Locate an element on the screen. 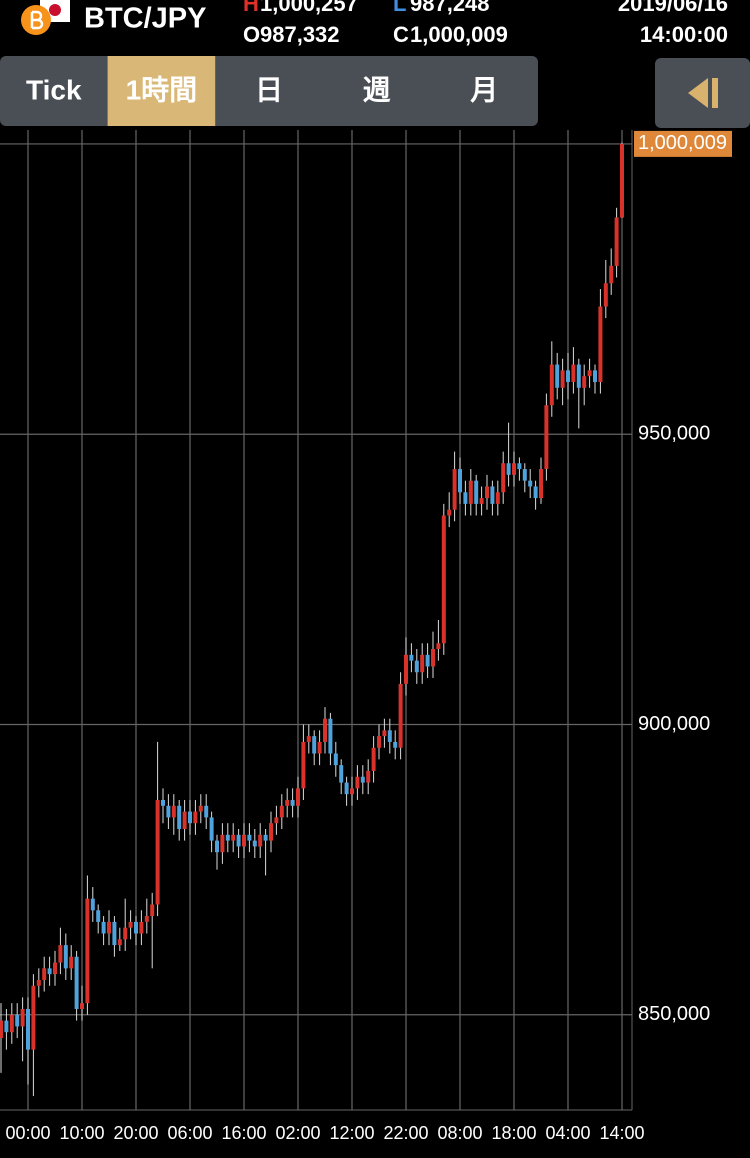 The height and width of the screenshot is (1158, 750). high-label: H is located at coordinates (251, 8).